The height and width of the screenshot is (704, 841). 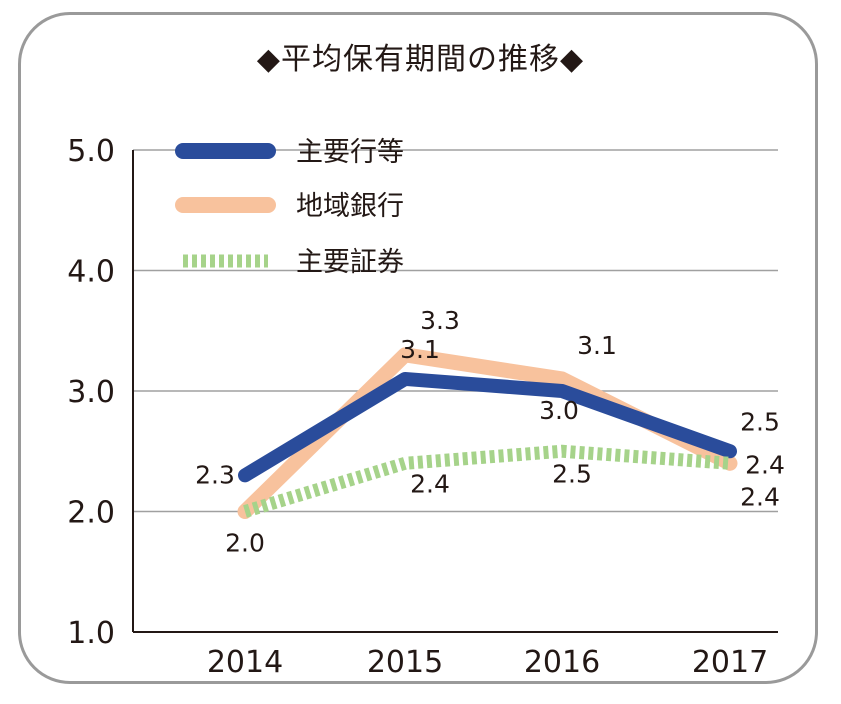 I want to click on y-tick-label: 3.0, so click(x=91, y=392).